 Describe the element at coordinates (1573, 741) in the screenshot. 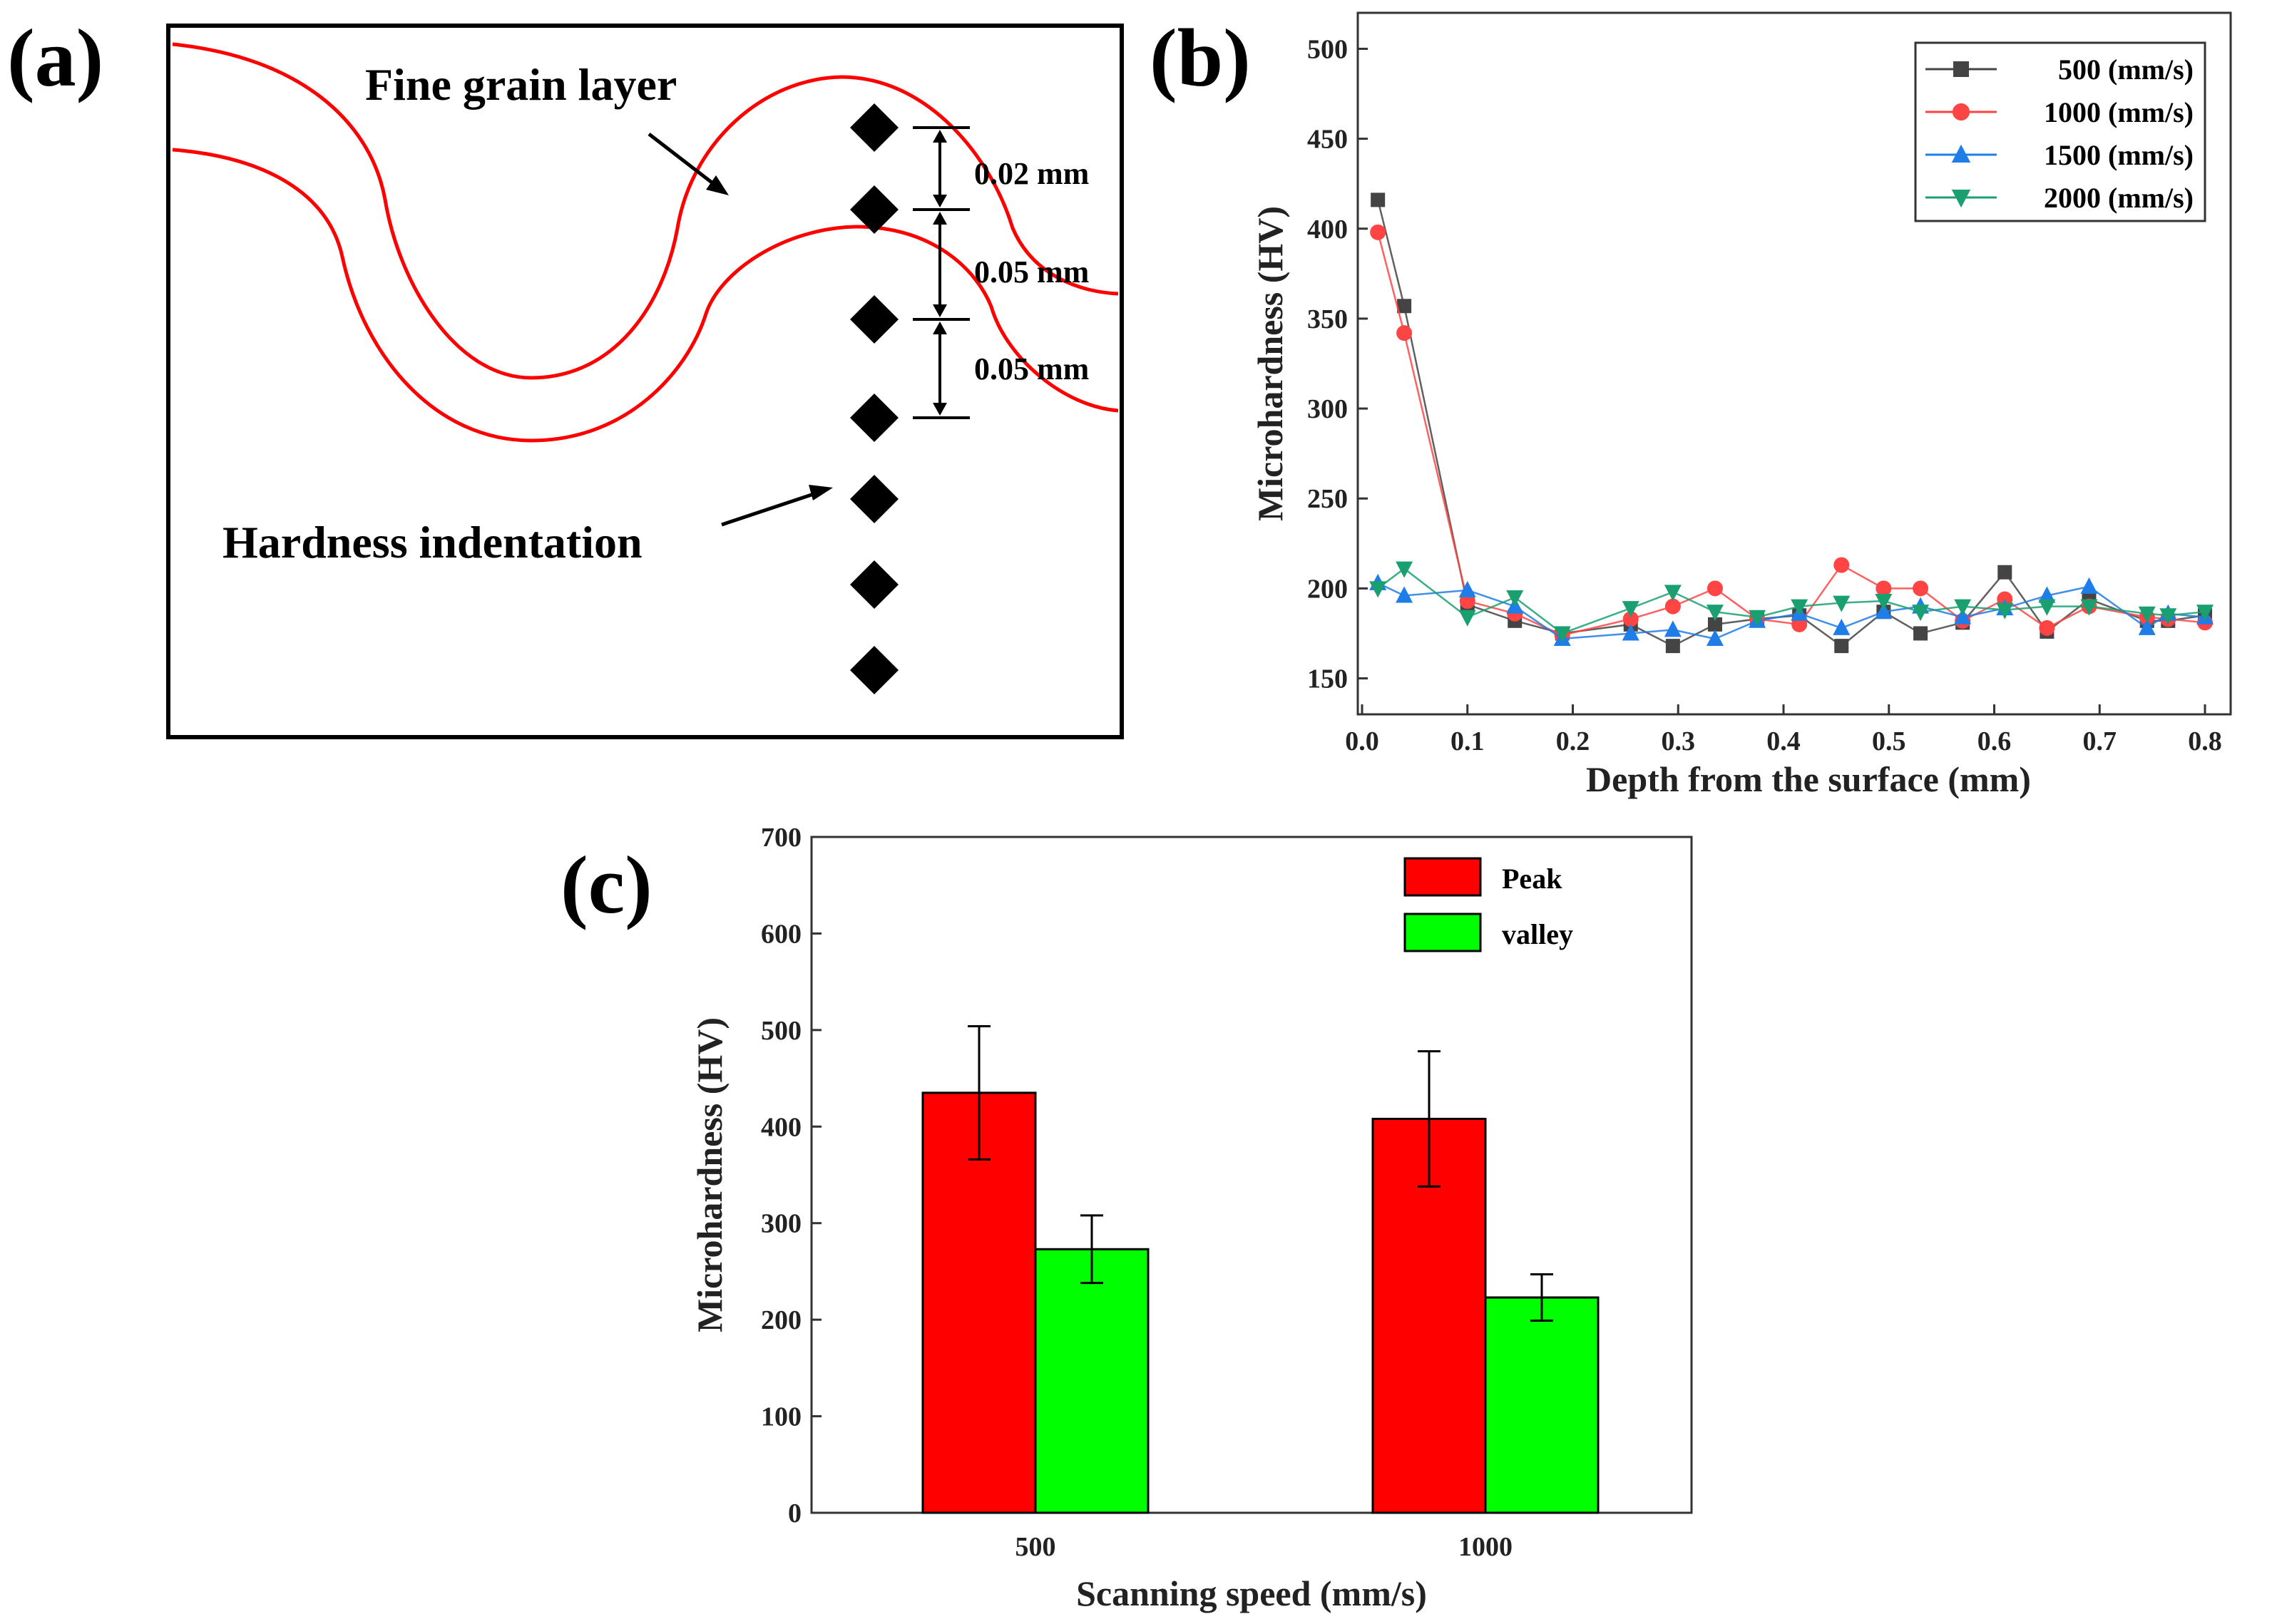

I see `x-tick-label: 0.2` at that location.